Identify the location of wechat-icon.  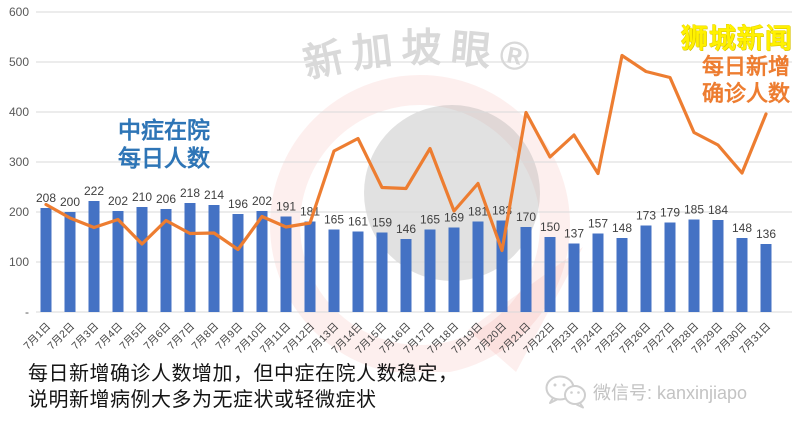
(565, 392).